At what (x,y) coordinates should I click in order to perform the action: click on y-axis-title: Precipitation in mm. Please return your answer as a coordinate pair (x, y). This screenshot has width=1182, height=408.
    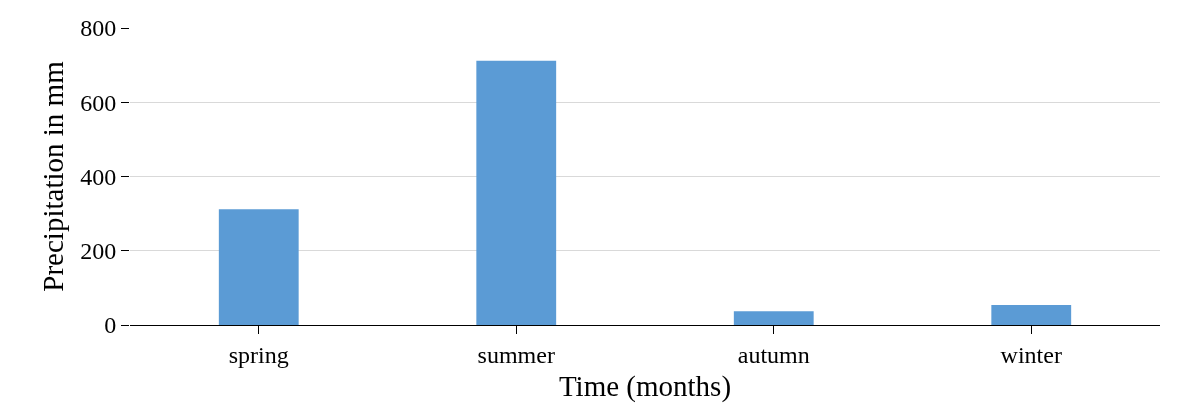
    Looking at the image, I should click on (52, 176).